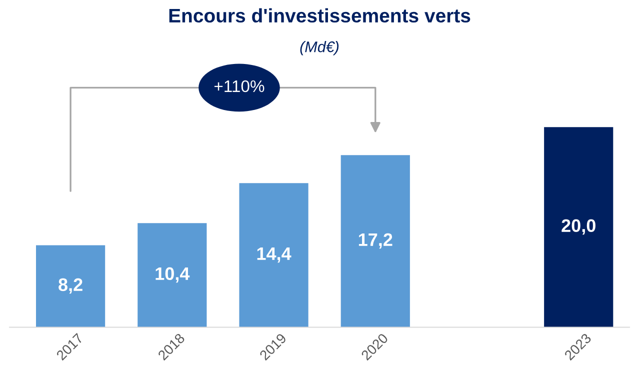 Image resolution: width=639 pixels, height=385 pixels. I want to click on data-label: 20,0, so click(579, 227).